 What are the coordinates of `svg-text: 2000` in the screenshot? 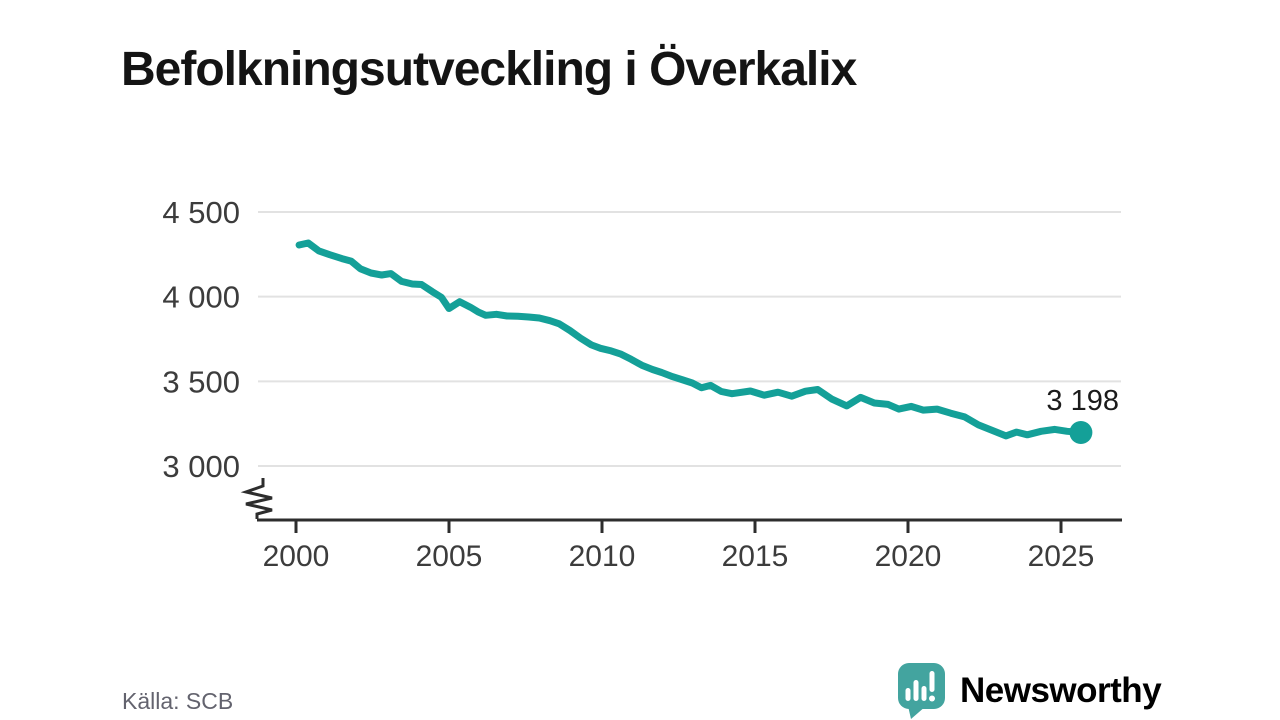 It's located at (296, 556).